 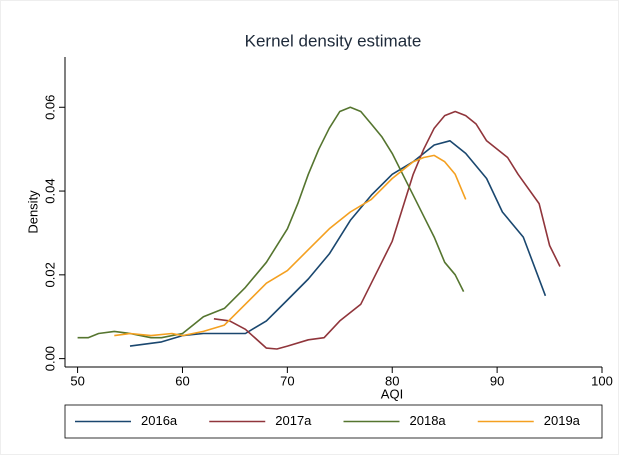 What do you see at coordinates (392, 380) in the screenshot?
I see `x-tick-label: 80` at bounding box center [392, 380].